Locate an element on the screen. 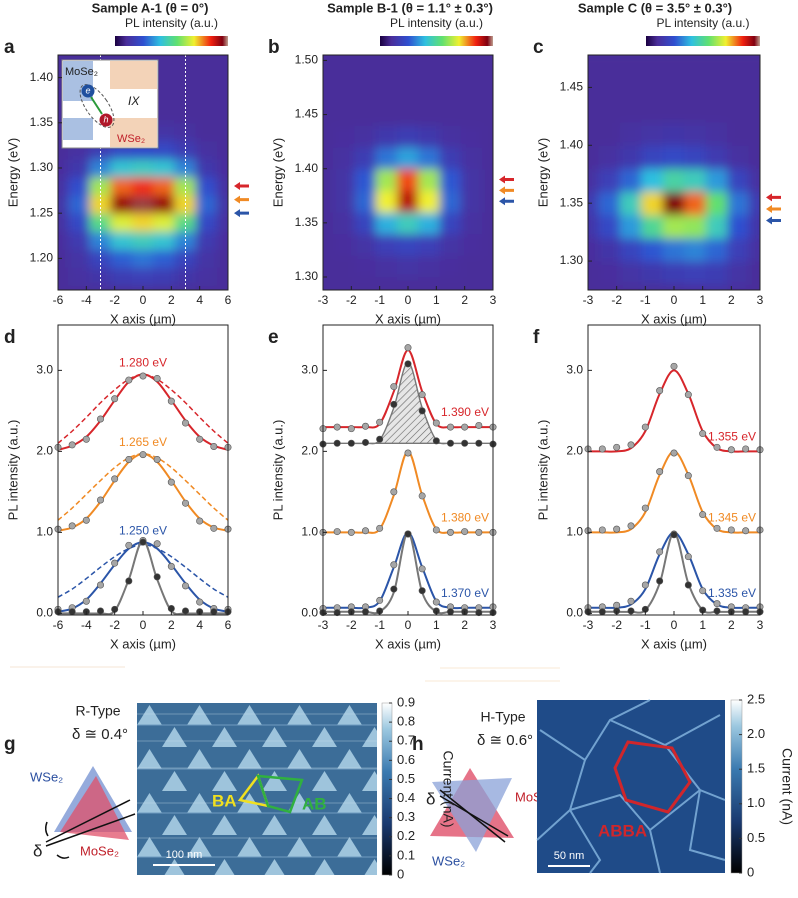  colorbar-tick-label: 1.5 is located at coordinates (756, 768).